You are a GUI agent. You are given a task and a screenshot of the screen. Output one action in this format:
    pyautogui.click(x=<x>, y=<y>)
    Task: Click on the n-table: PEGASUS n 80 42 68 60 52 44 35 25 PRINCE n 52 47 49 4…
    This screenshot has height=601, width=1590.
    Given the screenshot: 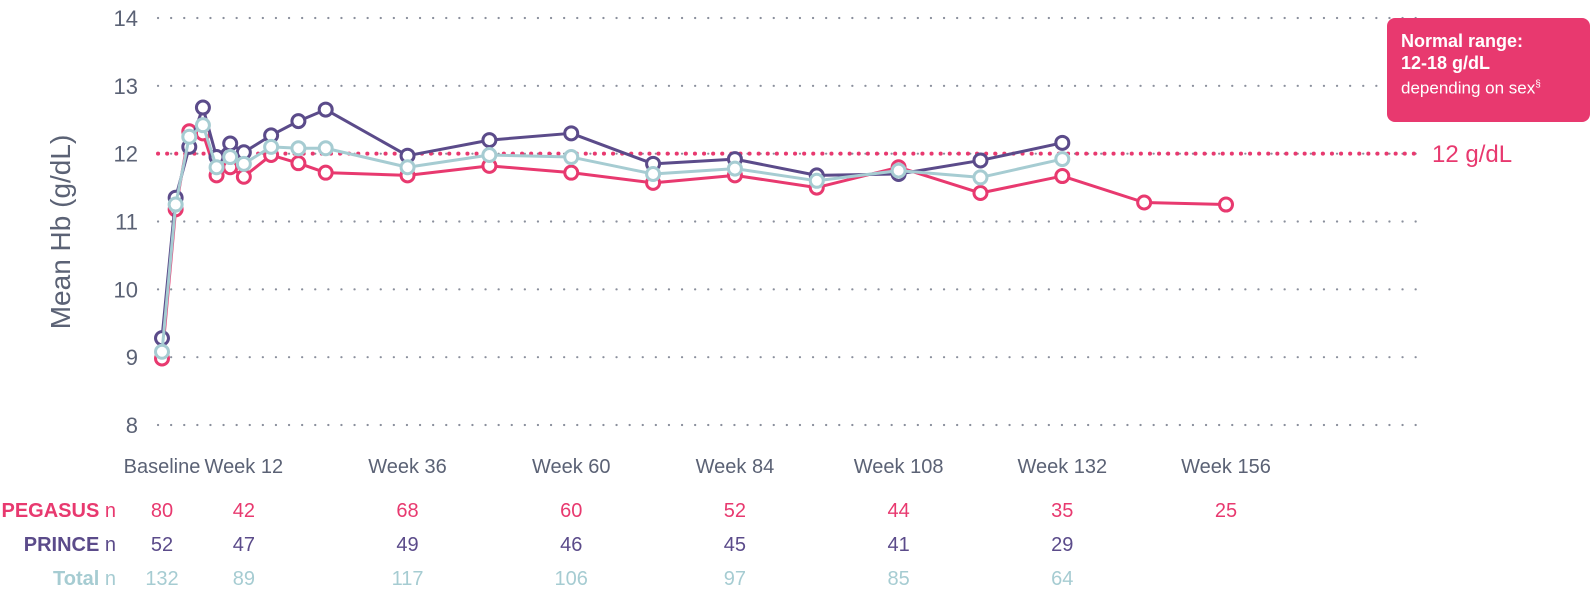 What is the action you would take?
    pyautogui.click(x=620, y=545)
    